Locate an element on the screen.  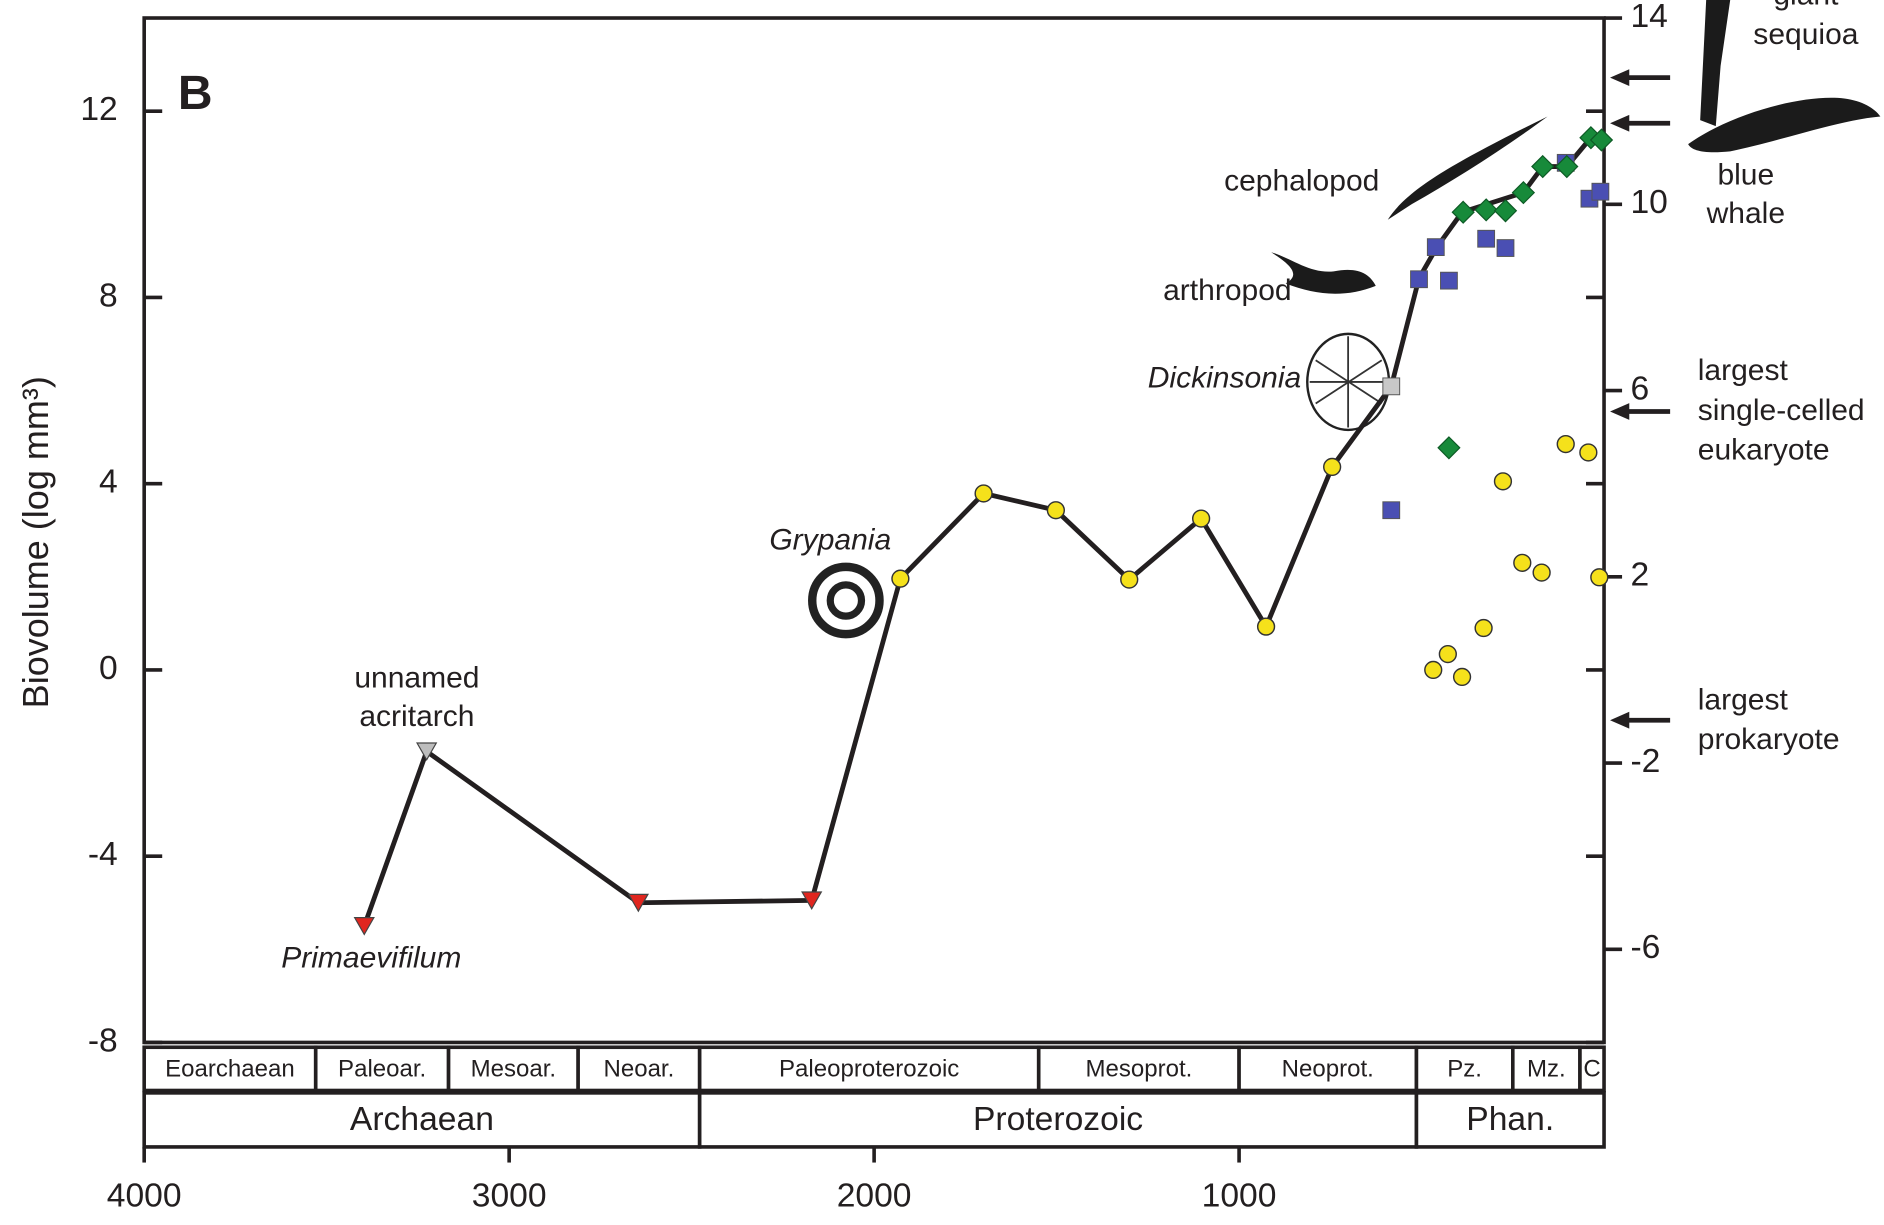
panel-label: B is located at coordinates (195, 93).